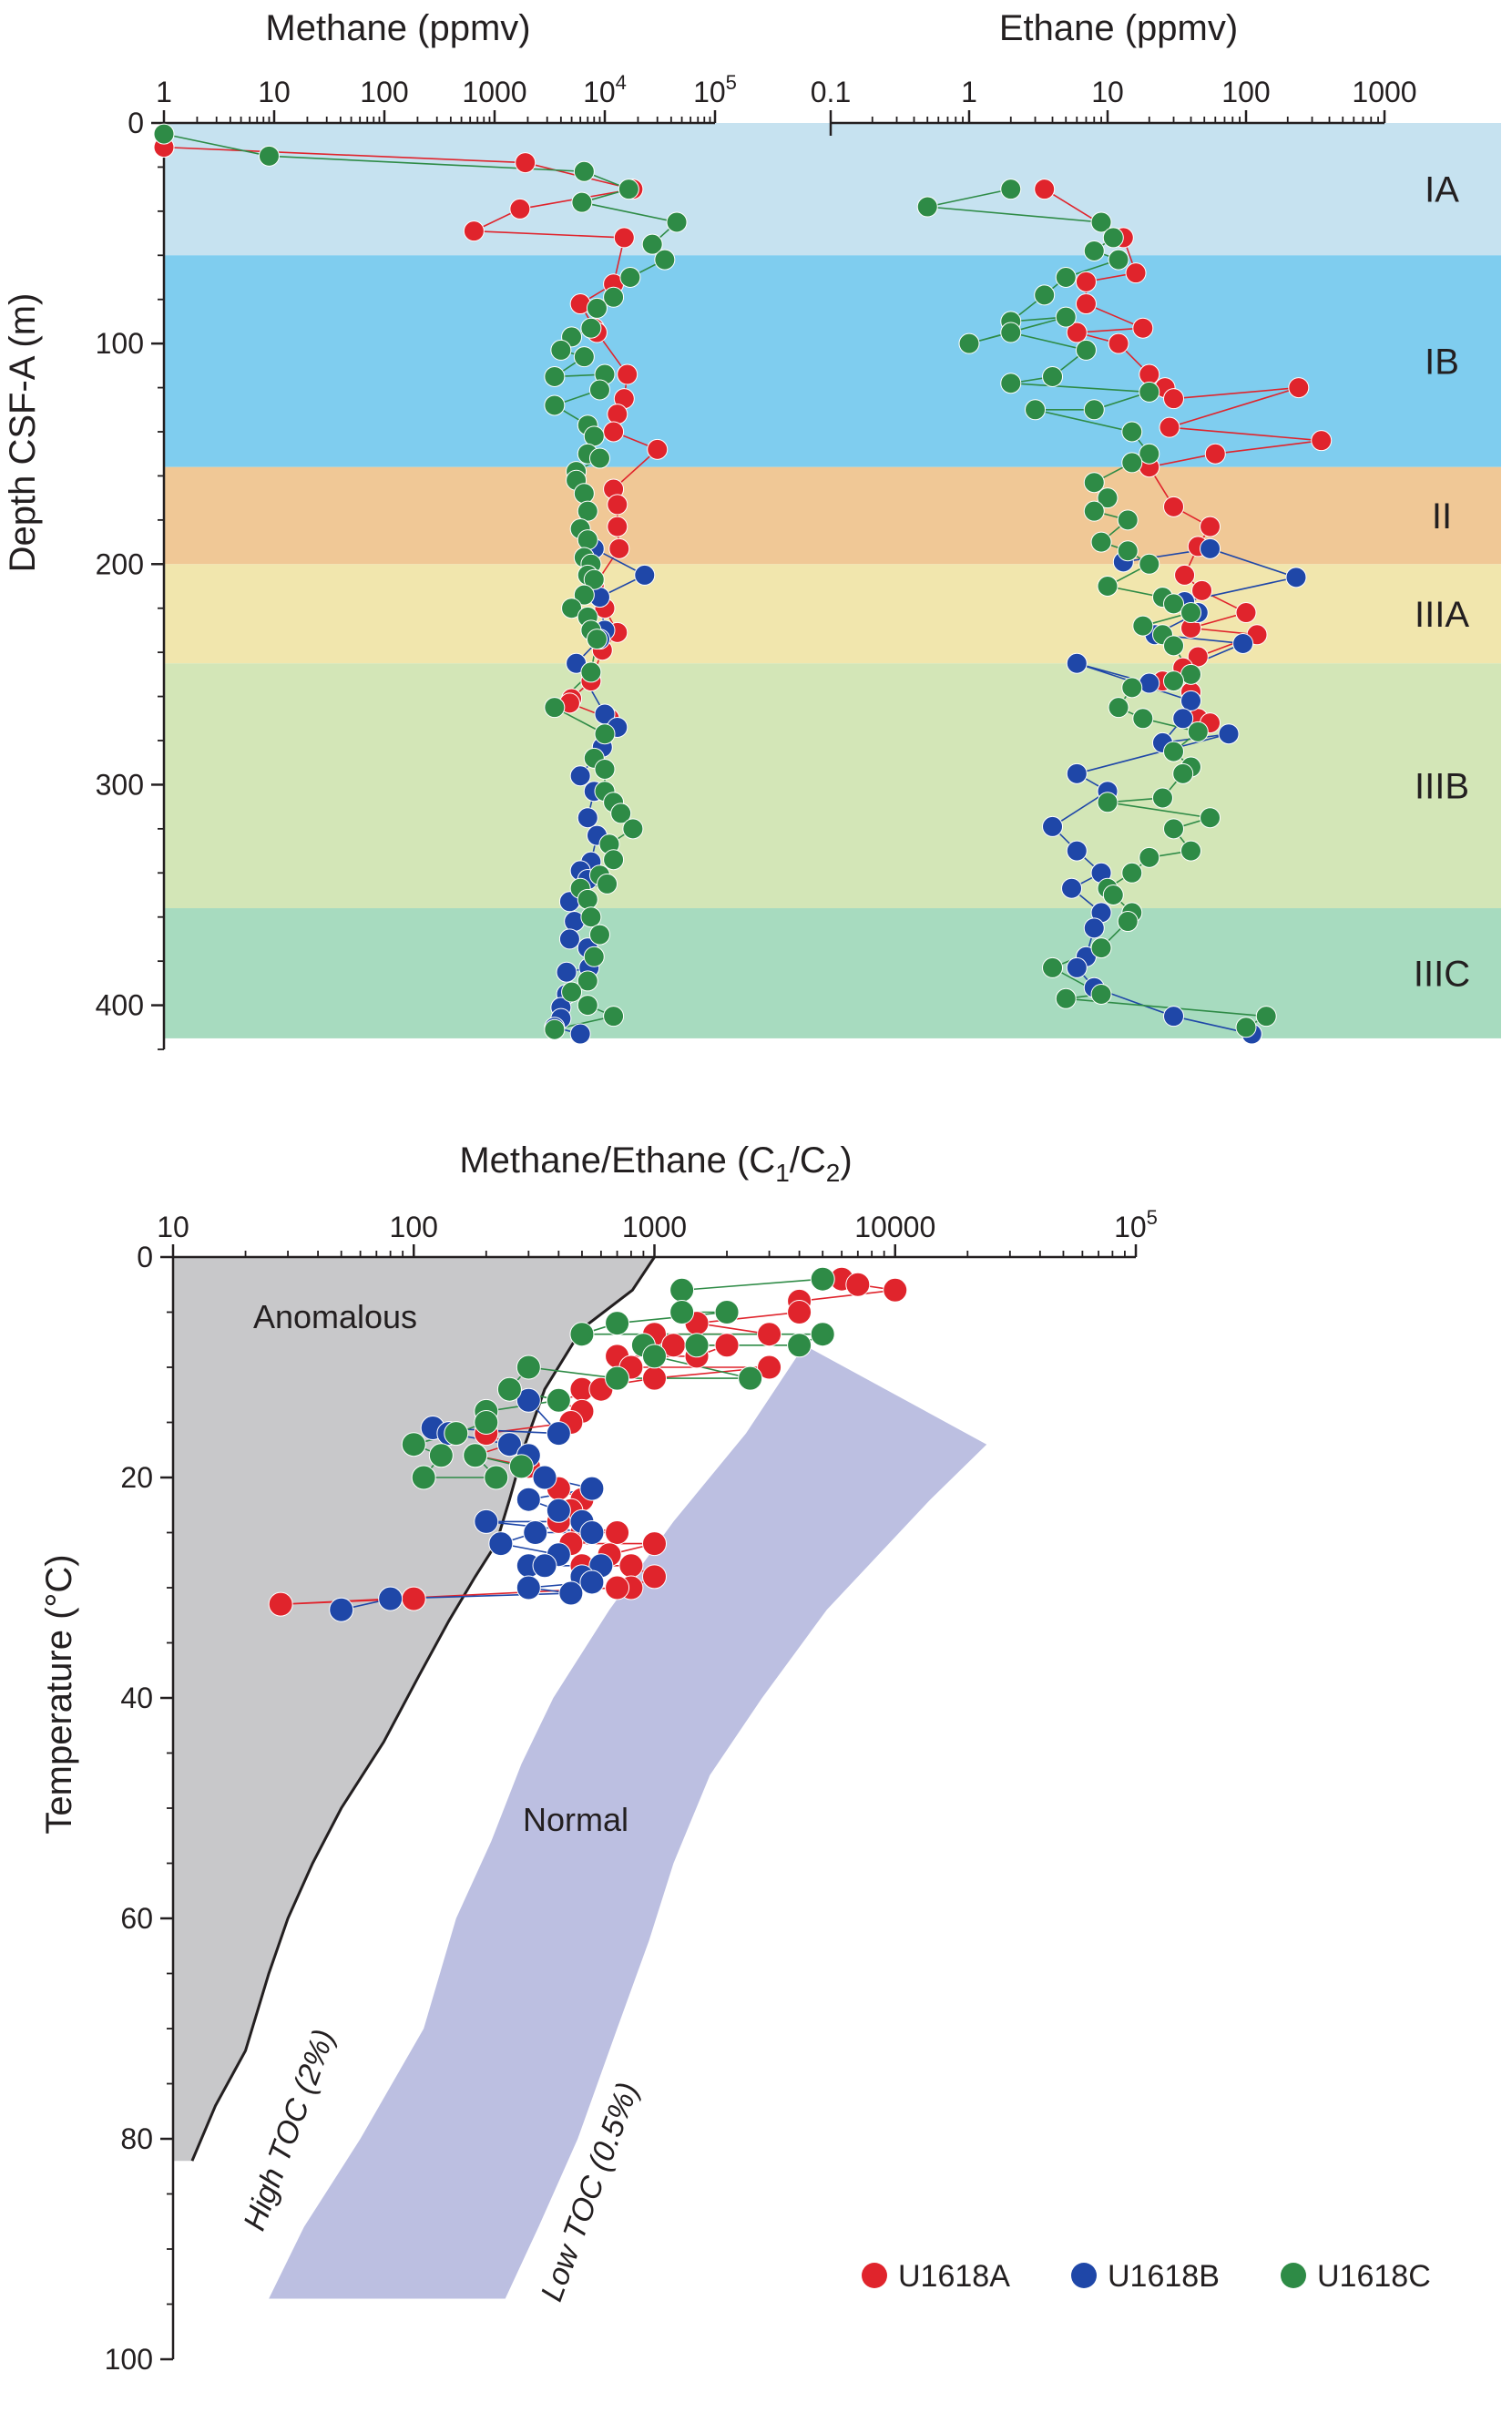  What do you see at coordinates (1146, 2276) in the screenshot?
I see `legend: U1618A U1618B U1618C` at bounding box center [1146, 2276].